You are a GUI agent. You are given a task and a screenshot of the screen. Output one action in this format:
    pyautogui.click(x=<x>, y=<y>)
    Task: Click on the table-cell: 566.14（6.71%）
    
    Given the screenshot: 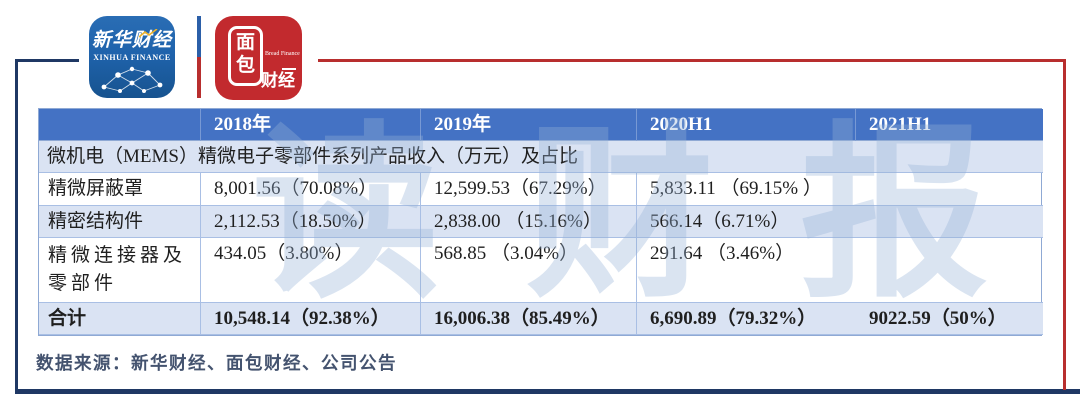 What is the action you would take?
    pyautogui.click(x=746, y=222)
    